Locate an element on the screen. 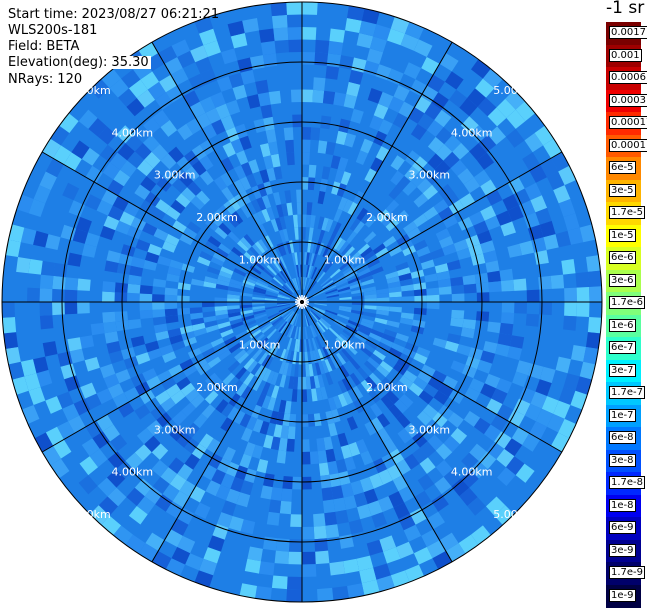 This screenshot has width=647, height=608. azimuth-spoke is located at coordinates (432, 227).